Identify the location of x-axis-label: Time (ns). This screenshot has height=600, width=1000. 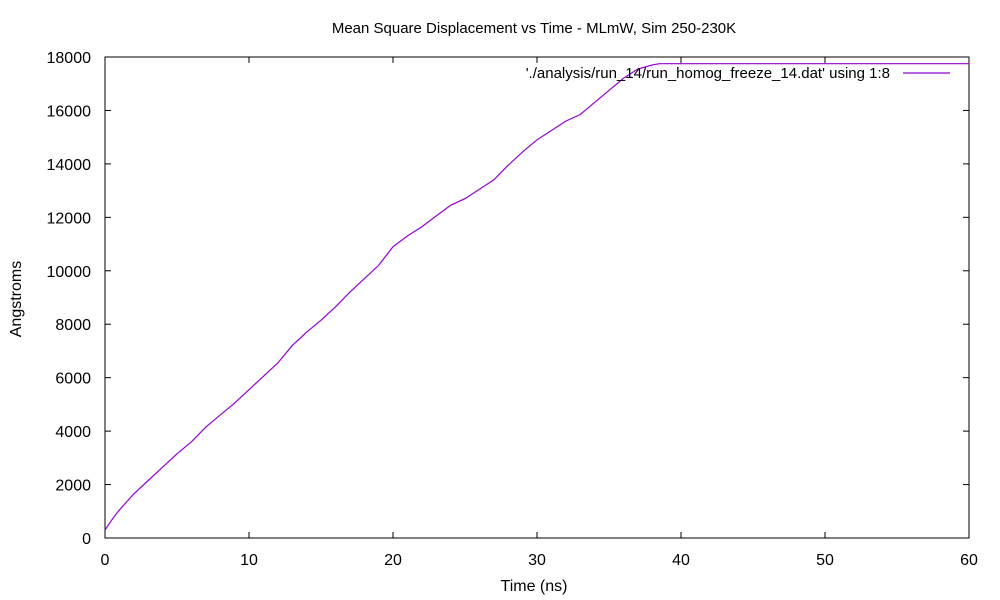
(534, 586).